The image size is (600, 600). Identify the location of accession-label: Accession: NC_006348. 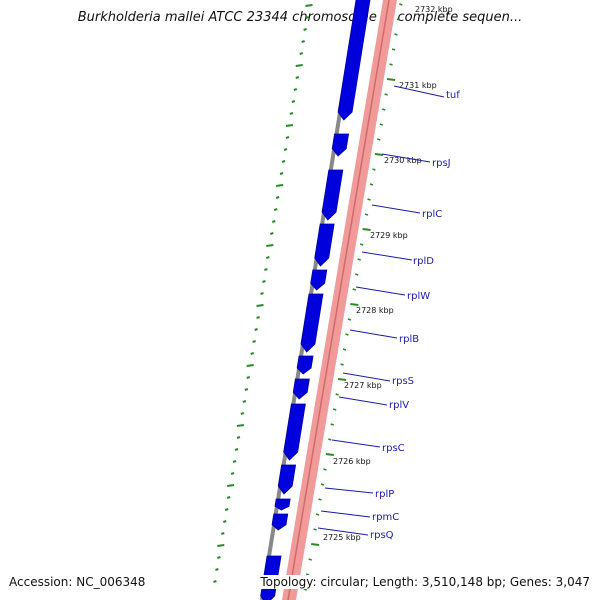
(77, 582).